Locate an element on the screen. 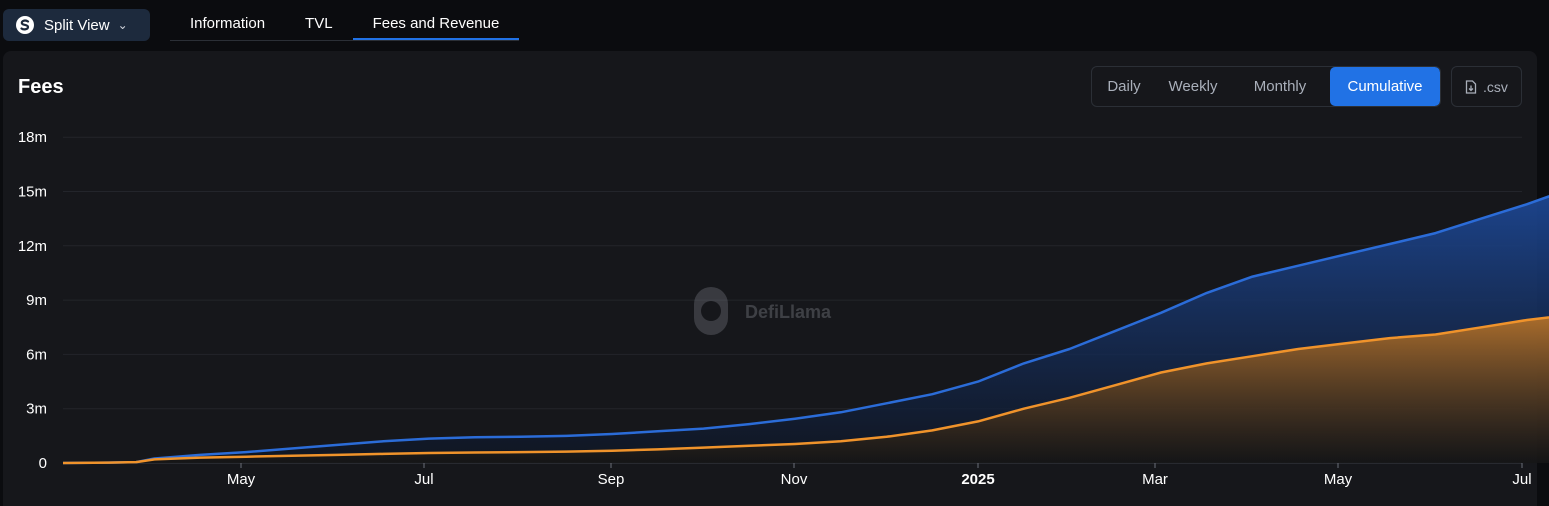 This screenshot has height=506, width=1549. tab-tvl: TVL is located at coordinates (319, 23).